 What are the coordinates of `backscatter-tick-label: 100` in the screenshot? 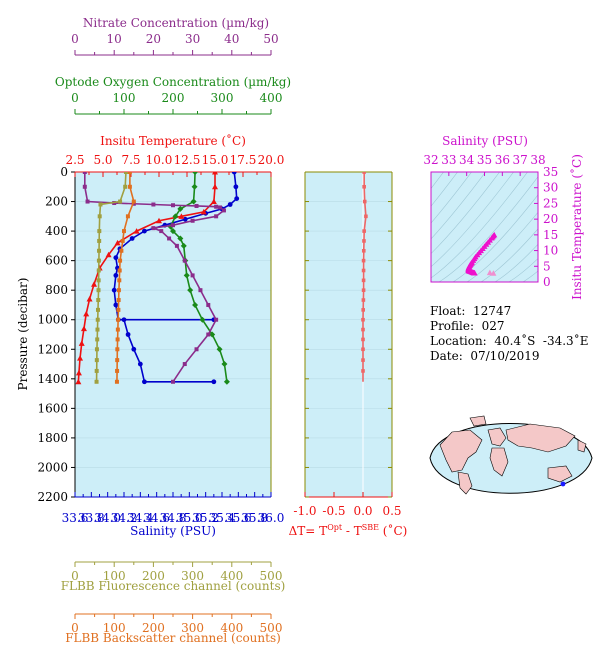 It's located at (114, 628).